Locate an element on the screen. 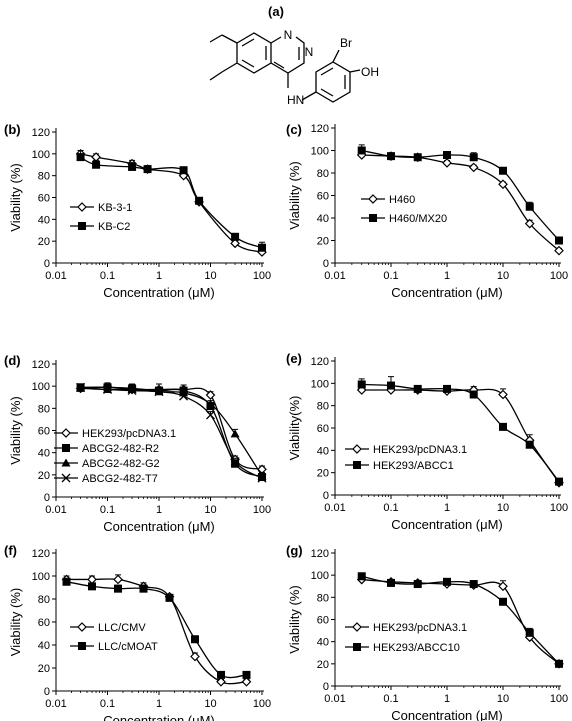  y-tick-label: 0 is located at coordinates (326, 264).